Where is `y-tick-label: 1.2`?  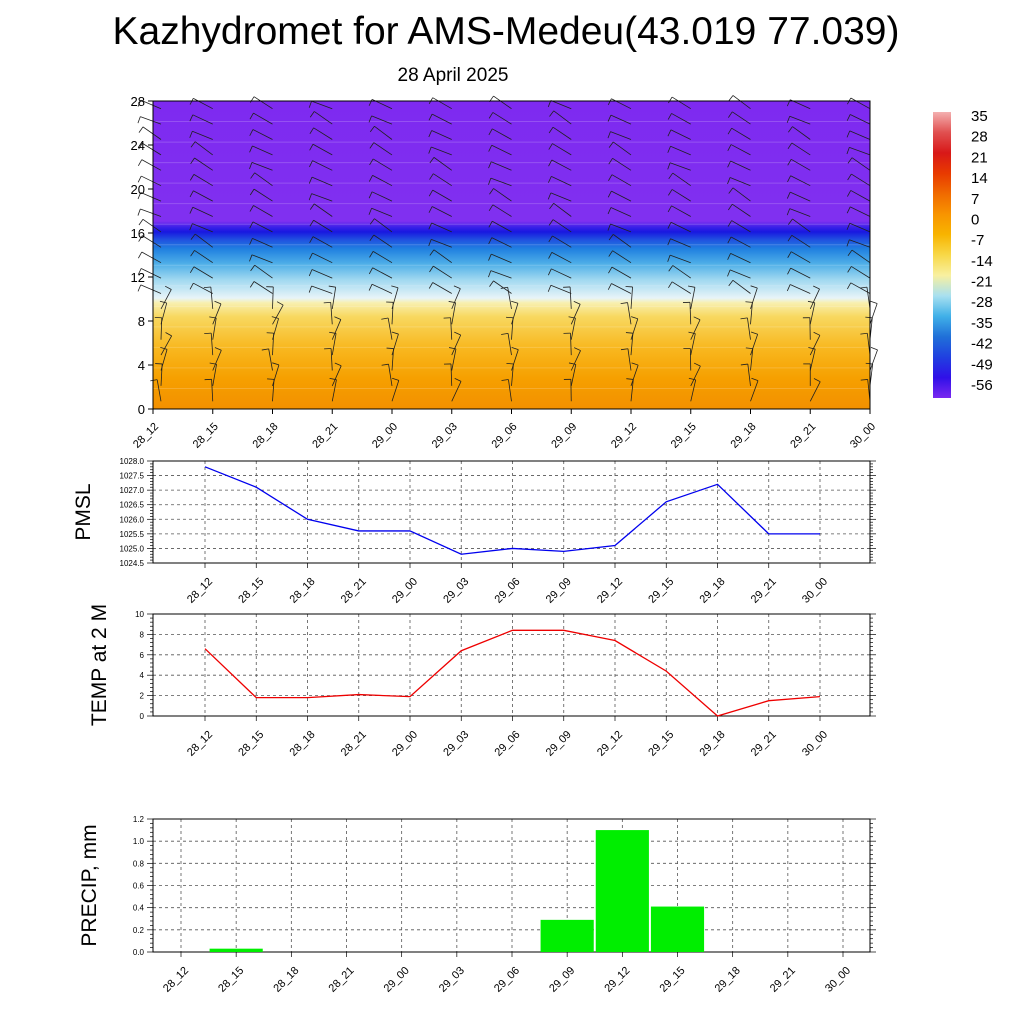 y-tick-label: 1.2 is located at coordinates (139, 819).